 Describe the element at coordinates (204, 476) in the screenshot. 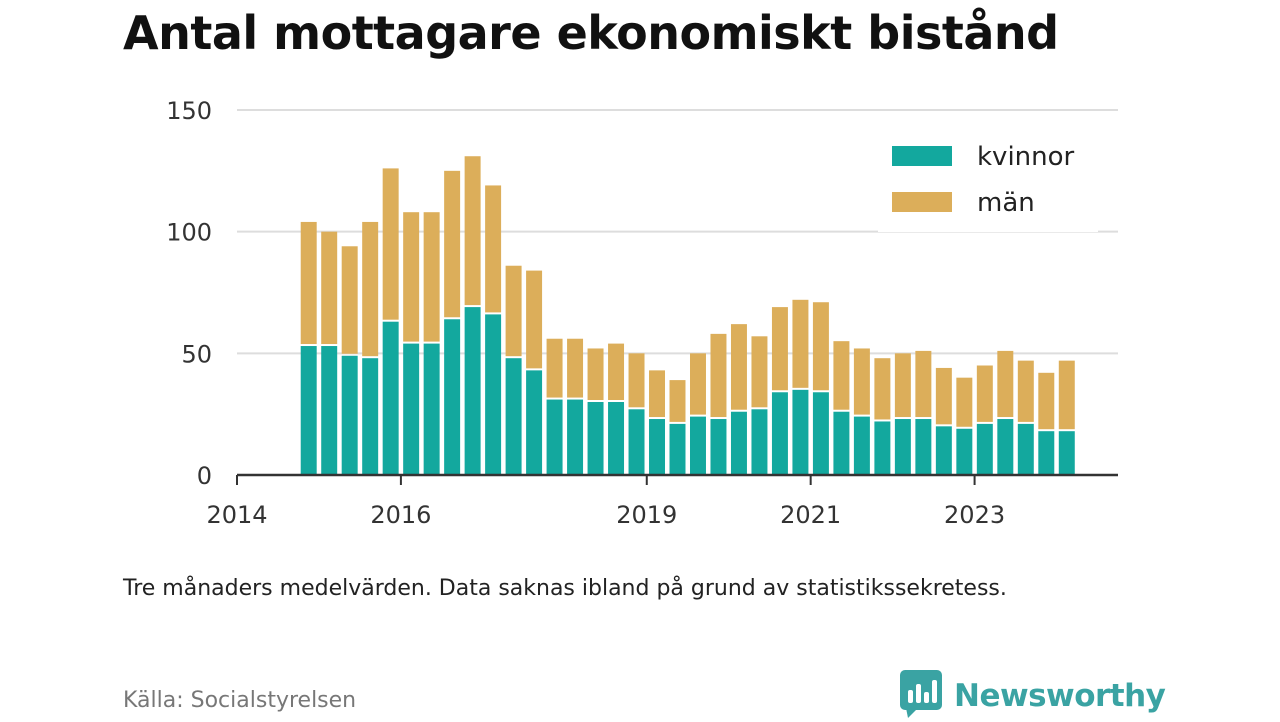

I see `y-tick-label: 0` at that location.